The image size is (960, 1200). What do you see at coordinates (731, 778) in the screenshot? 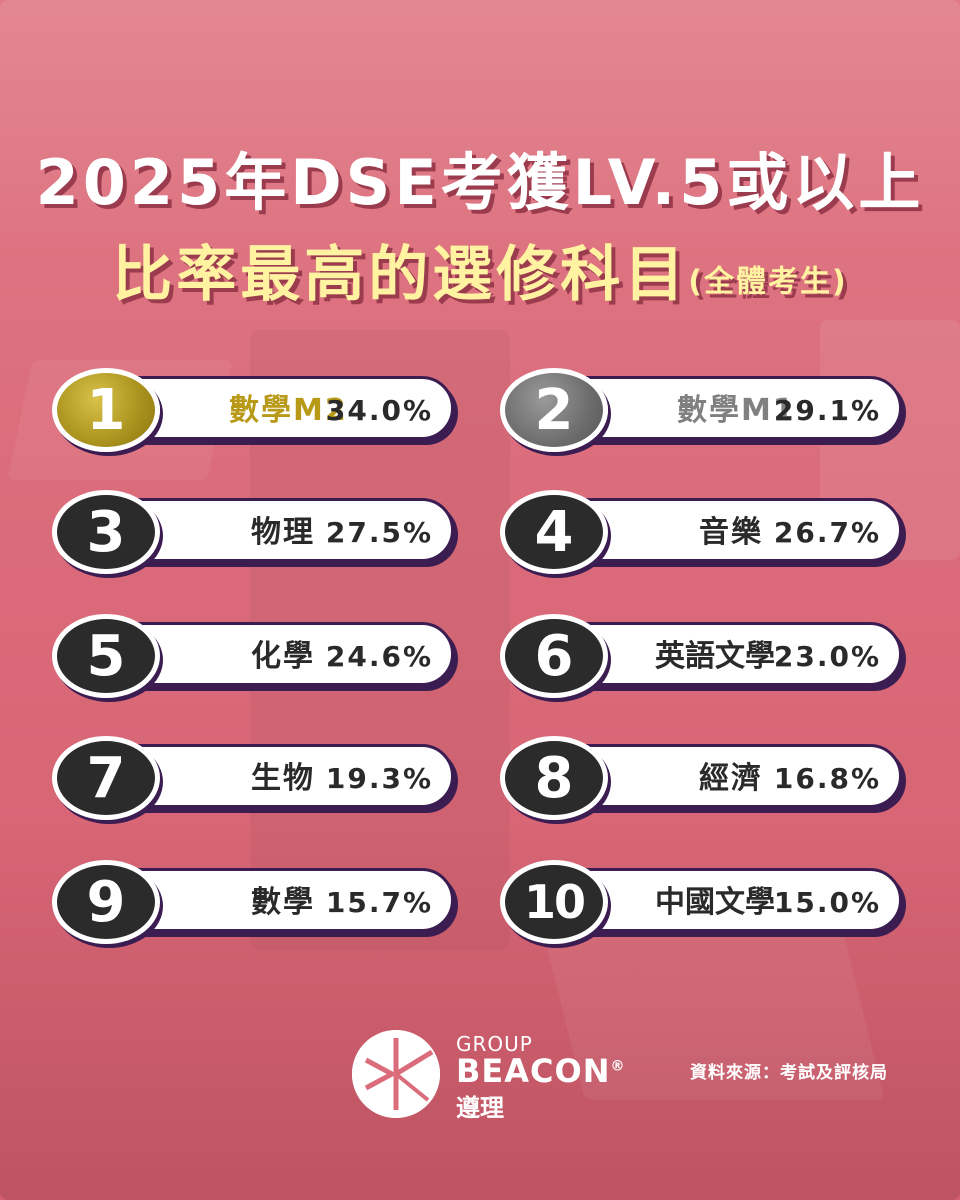
I see `subject-label: 經濟` at bounding box center [731, 778].